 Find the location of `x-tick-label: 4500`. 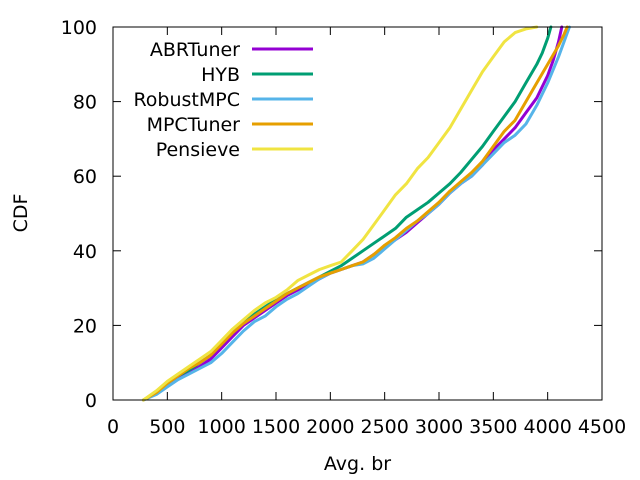

x-tick-label: 4500 is located at coordinates (602, 427).